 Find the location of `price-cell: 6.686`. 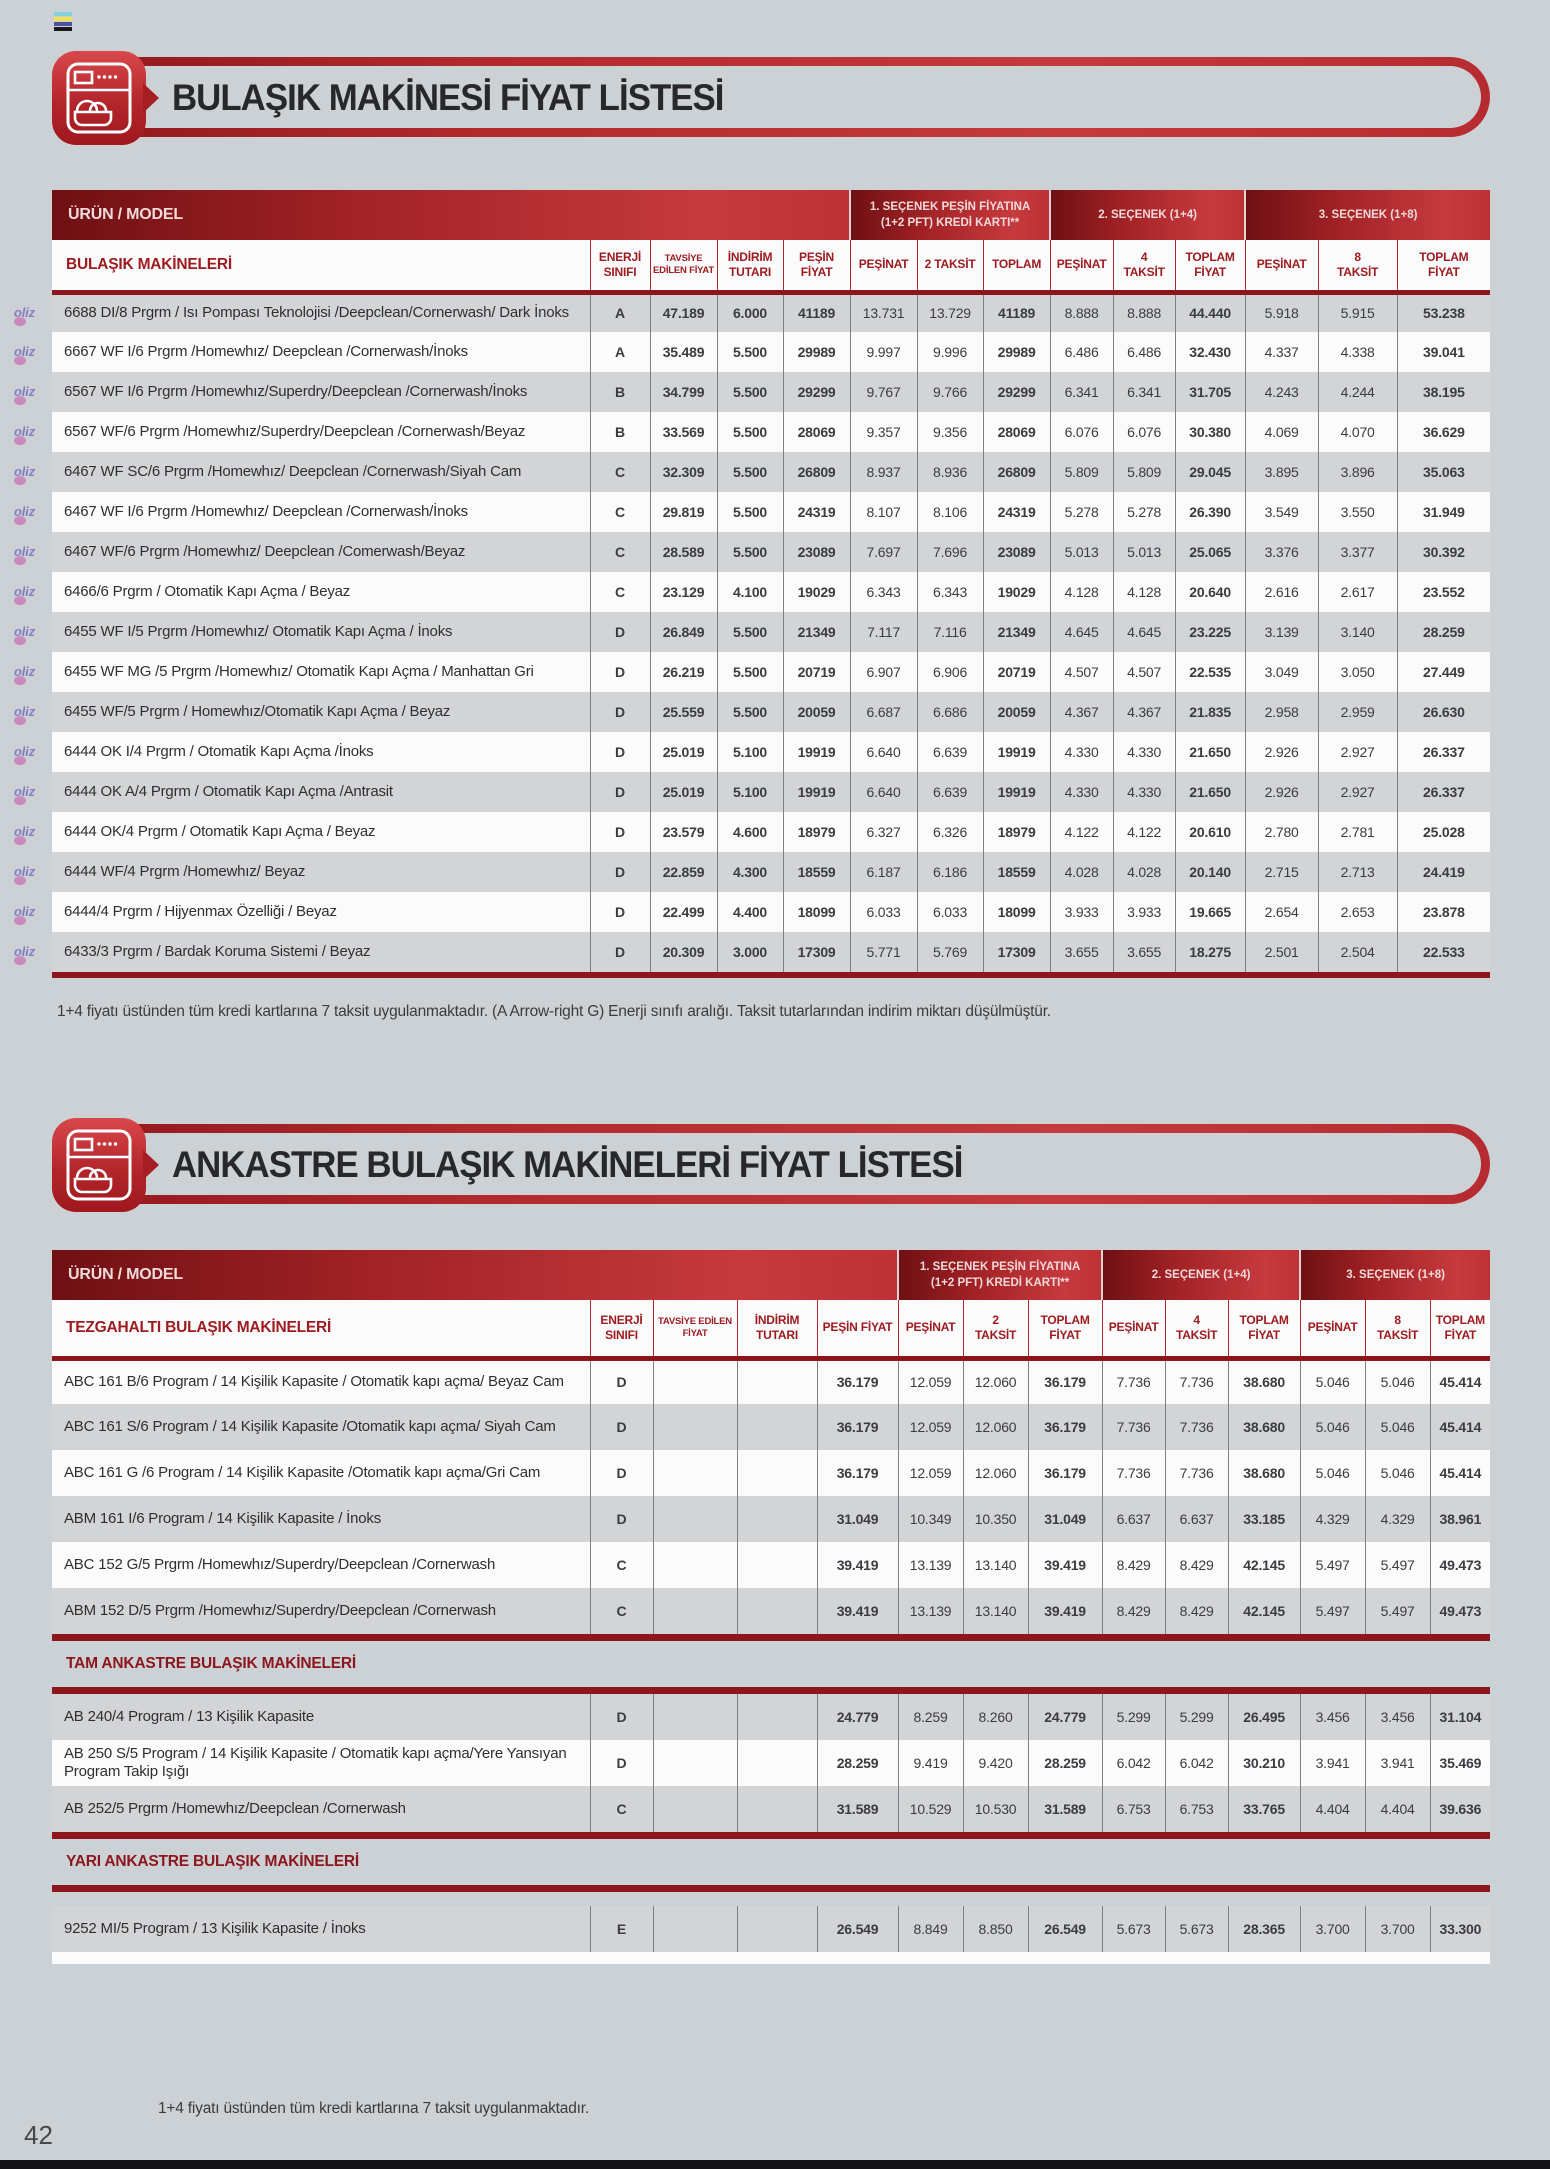

price-cell: 6.686 is located at coordinates (950, 712).